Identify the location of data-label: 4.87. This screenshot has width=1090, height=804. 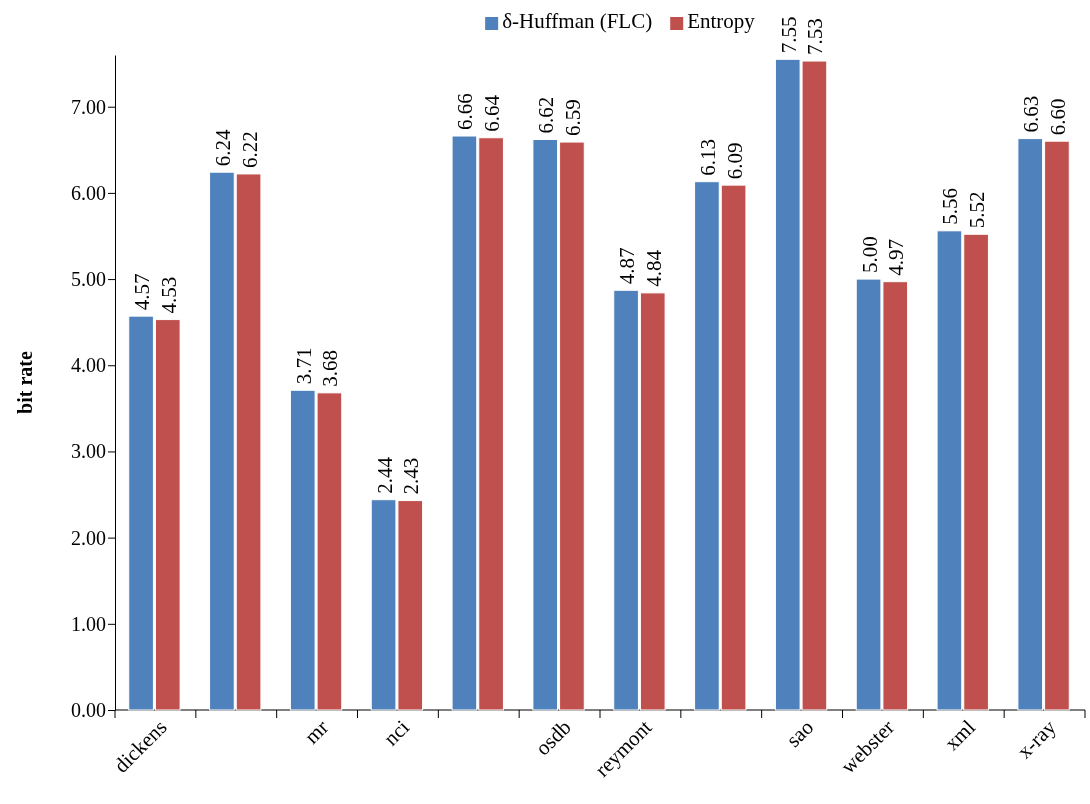
(627, 266).